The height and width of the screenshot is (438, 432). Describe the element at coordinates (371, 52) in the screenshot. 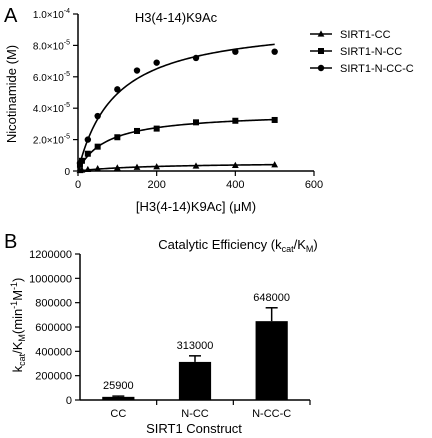

I see `panel-a-legend-label: SIRT1-N-CC` at that location.